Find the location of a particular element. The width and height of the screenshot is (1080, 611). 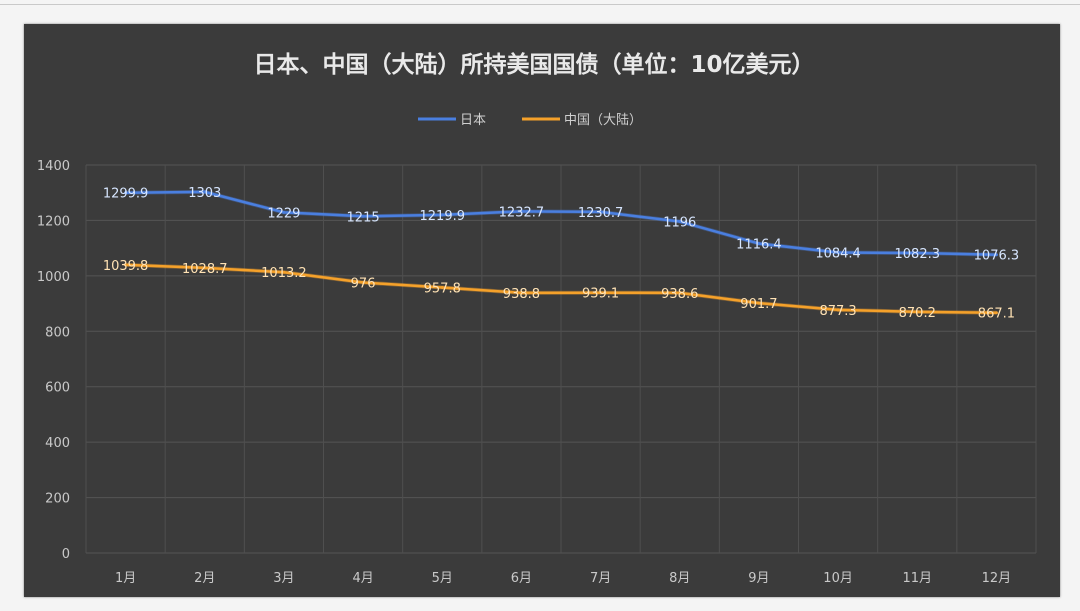

legend-label: 中国（大陆） is located at coordinates (603, 120).